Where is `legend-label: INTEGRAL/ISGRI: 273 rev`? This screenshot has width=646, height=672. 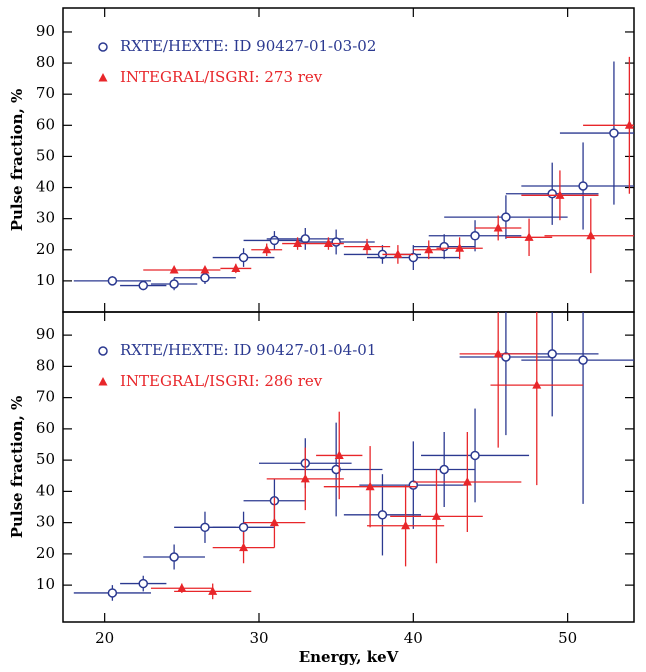
legend-label: INTEGRAL/ISGRI: 273 rev is located at coordinates (221, 77).